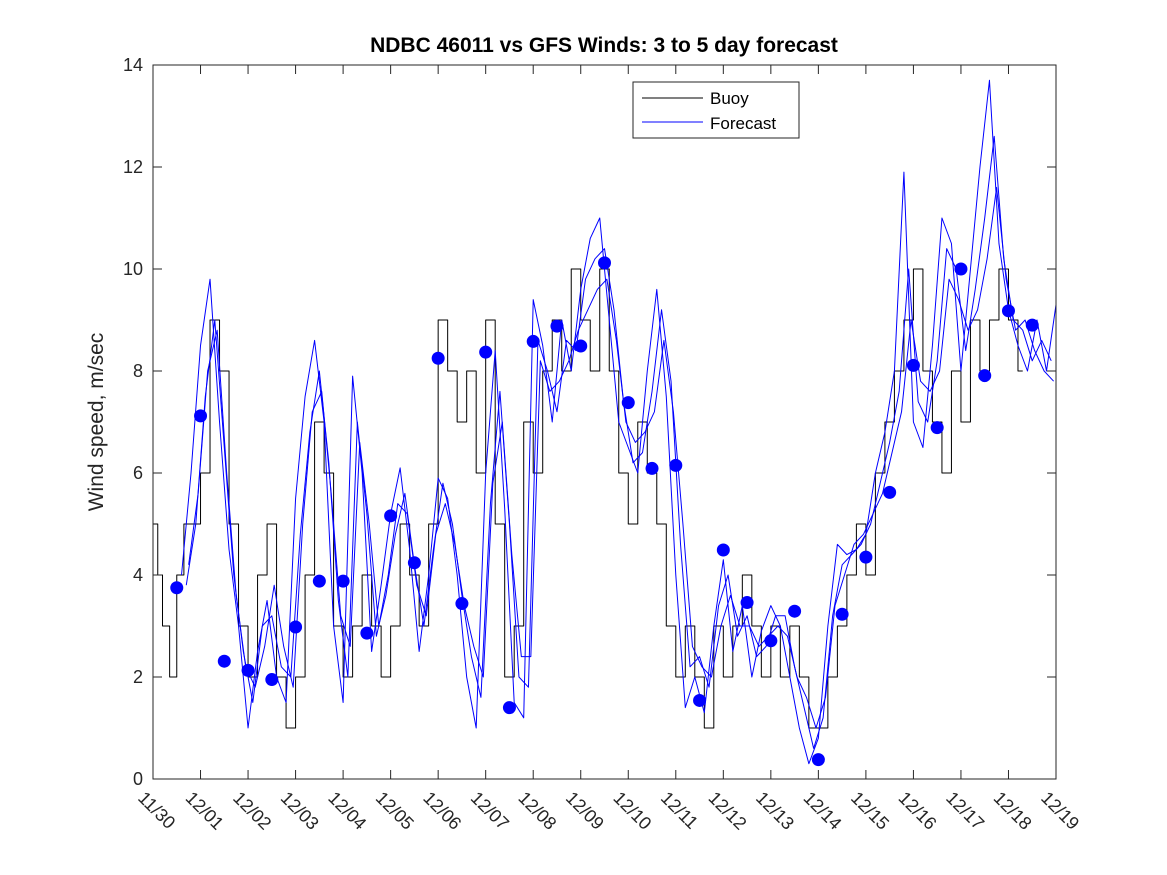 The height and width of the screenshot is (875, 1167). Describe the element at coordinates (133, 167) in the screenshot. I see `y-tick-label: 12` at that location.